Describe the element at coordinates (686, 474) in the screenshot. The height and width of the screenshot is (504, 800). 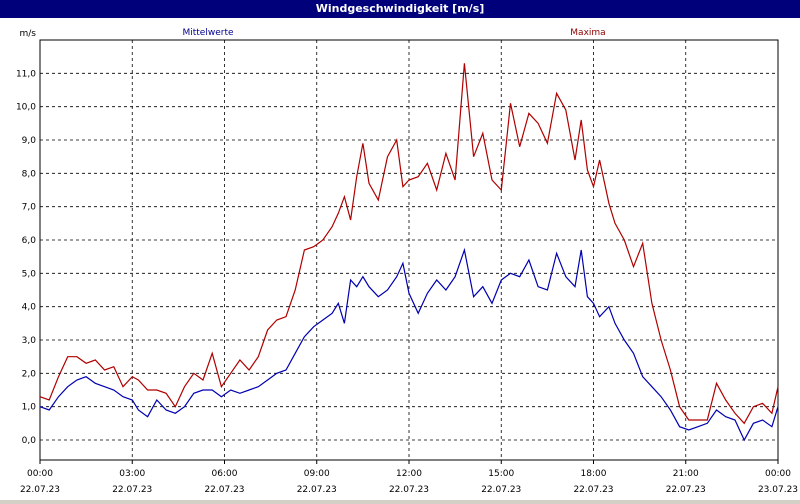
I see `x-tick-label-time: 21:00` at that location.